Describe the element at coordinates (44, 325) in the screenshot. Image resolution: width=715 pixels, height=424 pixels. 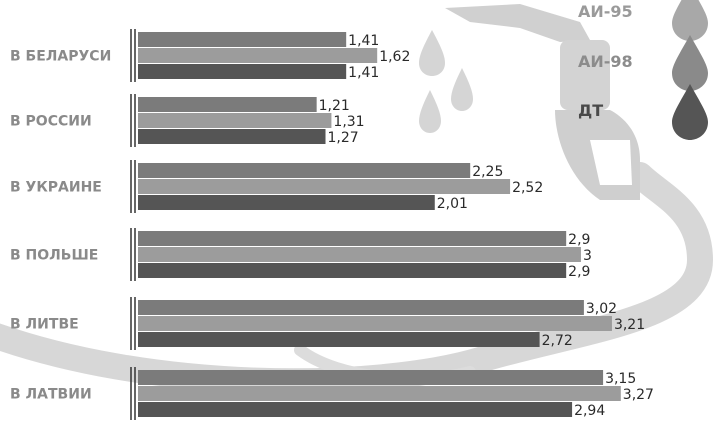
I see `category-label: В ЛИТВЕ` at that location.